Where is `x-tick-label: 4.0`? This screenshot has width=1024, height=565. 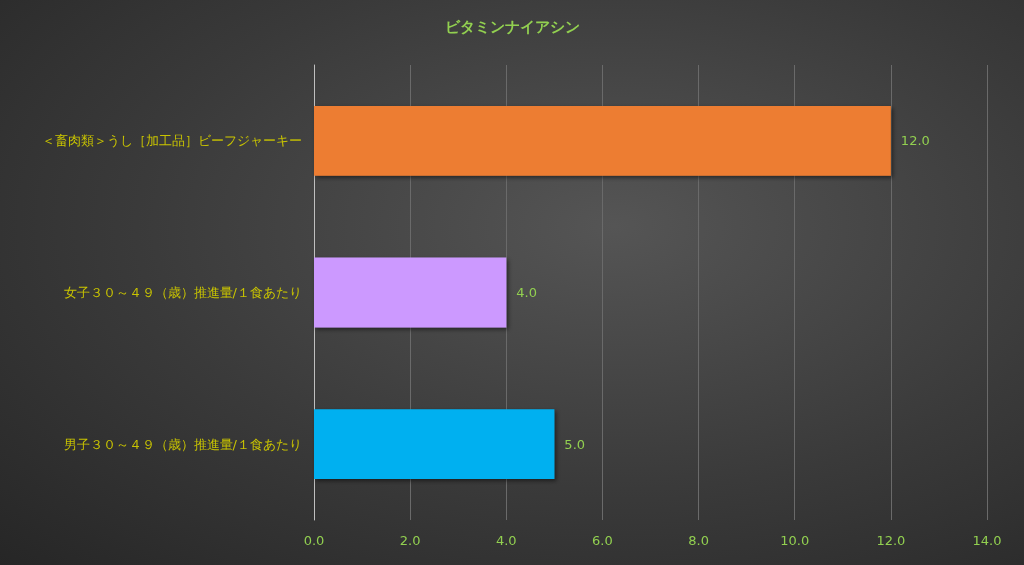
x-tick-label: 4.0 is located at coordinates (506, 540).